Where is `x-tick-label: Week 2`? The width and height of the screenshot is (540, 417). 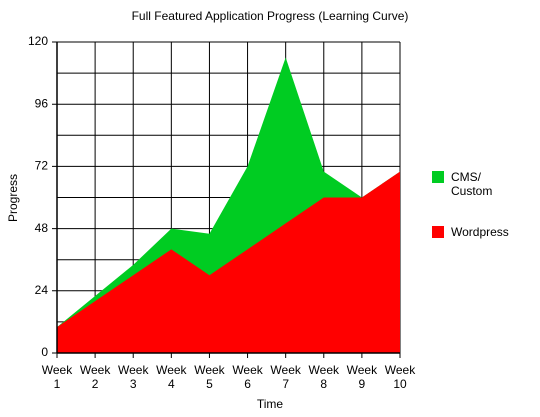 x-tick-label: Week 2 is located at coordinates (95, 377).